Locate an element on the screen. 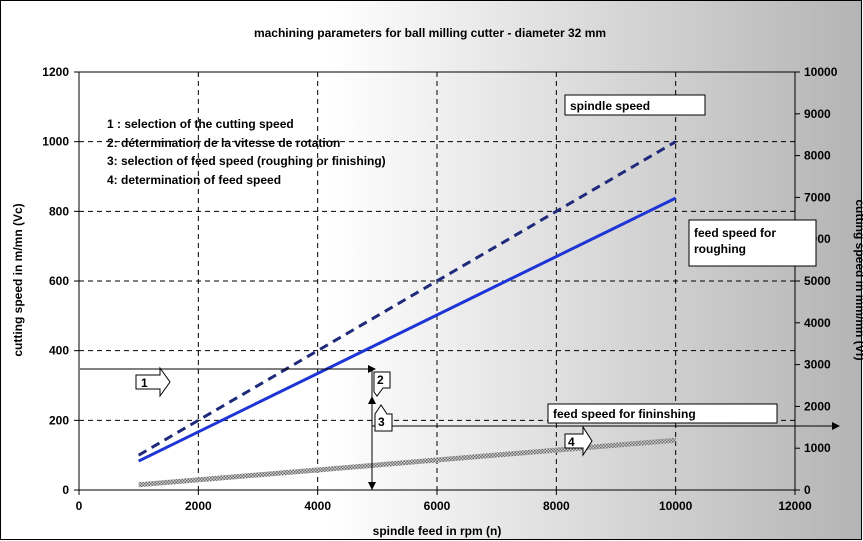  label-spindle-speed: spindle speed is located at coordinates (635, 105).